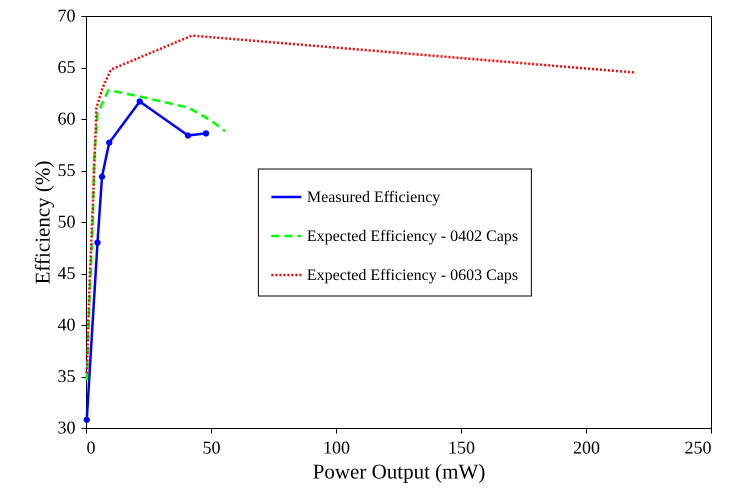  Describe the element at coordinates (211, 448) in the screenshot. I see `x-tick-label: 50` at that location.